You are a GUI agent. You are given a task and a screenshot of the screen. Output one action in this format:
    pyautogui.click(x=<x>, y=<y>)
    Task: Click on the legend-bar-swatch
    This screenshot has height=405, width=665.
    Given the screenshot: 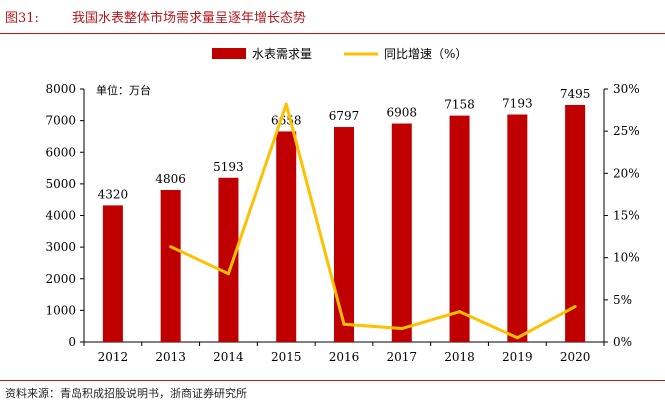 What is the action you would take?
    pyautogui.click(x=229, y=53)
    